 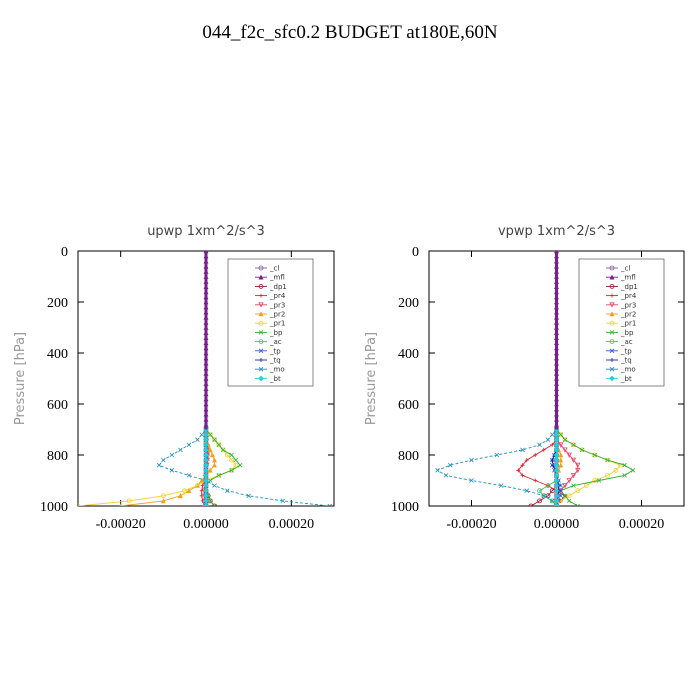 I want to click on legend-label: _ac, so click(x=626, y=342).